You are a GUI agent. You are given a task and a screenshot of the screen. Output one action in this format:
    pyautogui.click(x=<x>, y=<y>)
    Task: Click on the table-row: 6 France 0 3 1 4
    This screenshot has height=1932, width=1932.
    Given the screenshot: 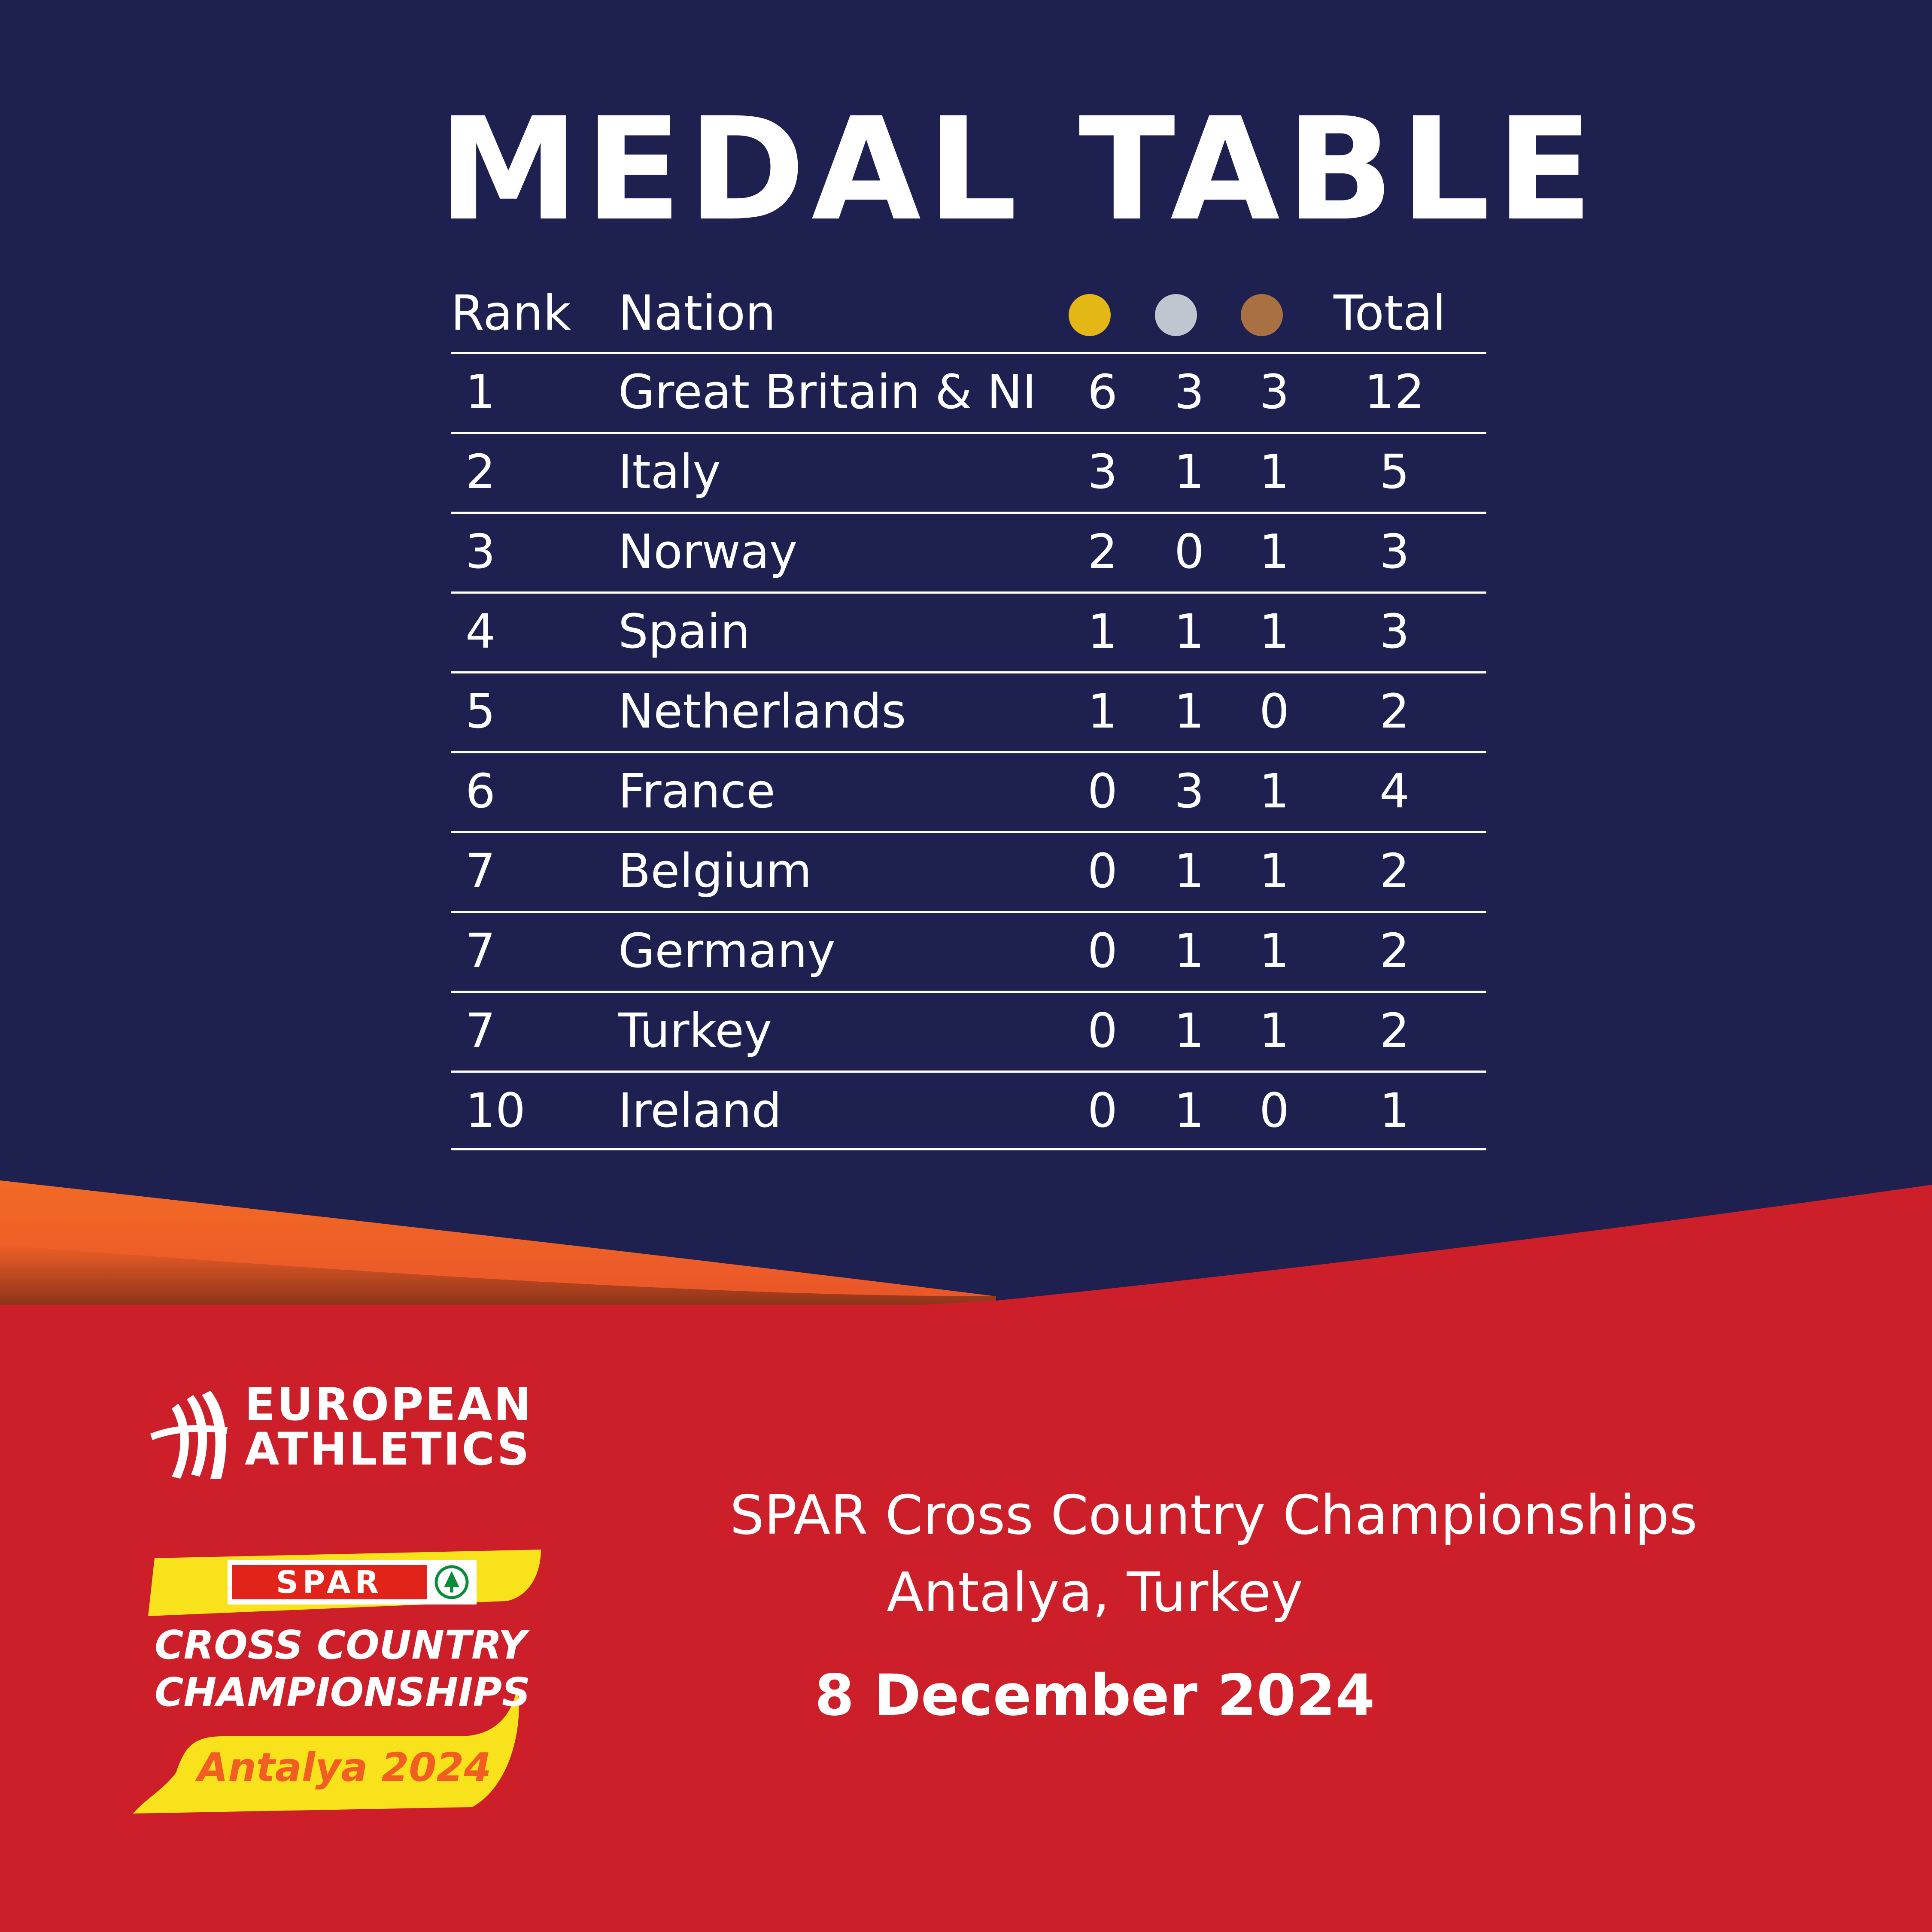 What is the action you would take?
    pyautogui.click(x=969, y=791)
    